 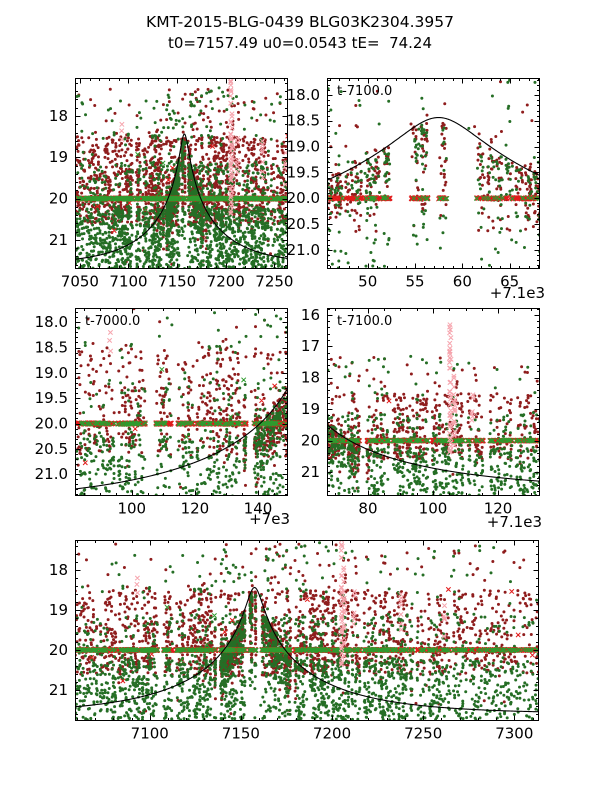 What do you see at coordinates (365, 321) in the screenshot?
I see `panel-middle-right-annotation: t-7100.0` at bounding box center [365, 321].